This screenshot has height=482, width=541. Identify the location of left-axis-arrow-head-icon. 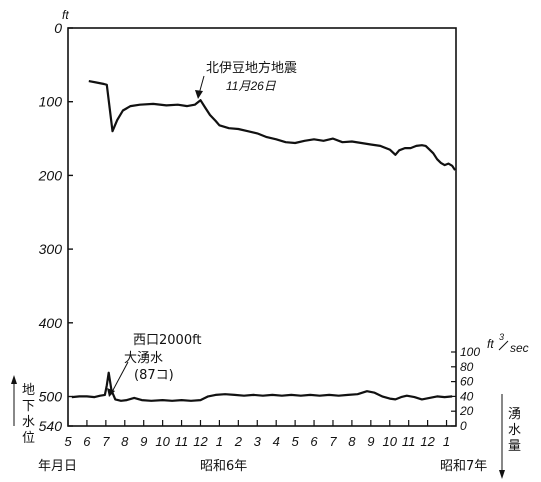
(14, 379).